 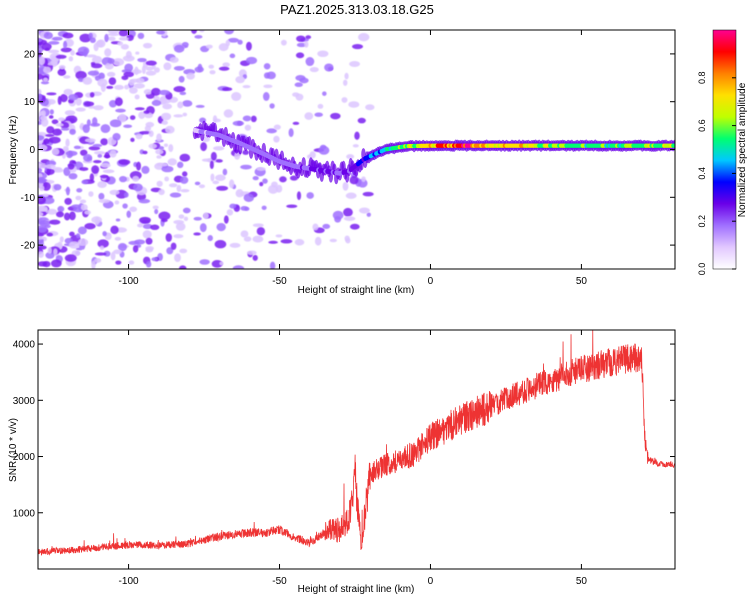 I want to click on y-tick-label: 0, so click(x=32, y=150).